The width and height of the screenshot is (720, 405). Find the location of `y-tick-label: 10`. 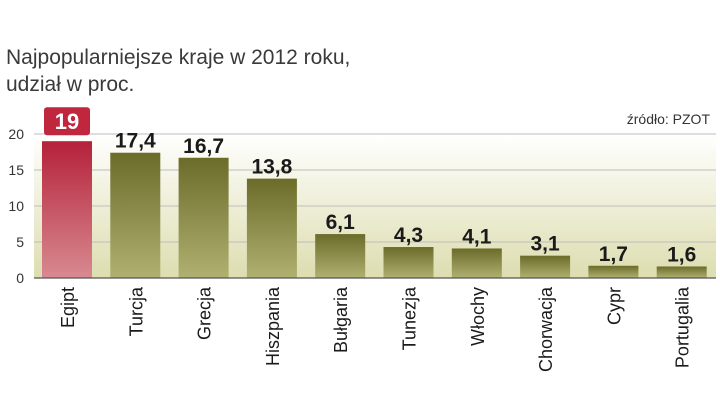

y-tick-label: 10 is located at coordinates (16, 206).